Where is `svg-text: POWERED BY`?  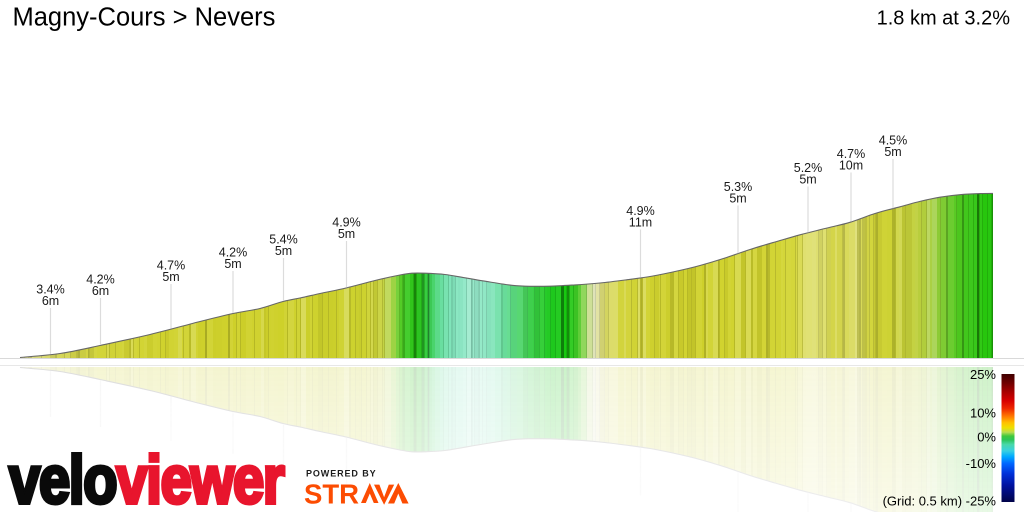
svg-text: POWERED BY is located at coordinates (341, 474).